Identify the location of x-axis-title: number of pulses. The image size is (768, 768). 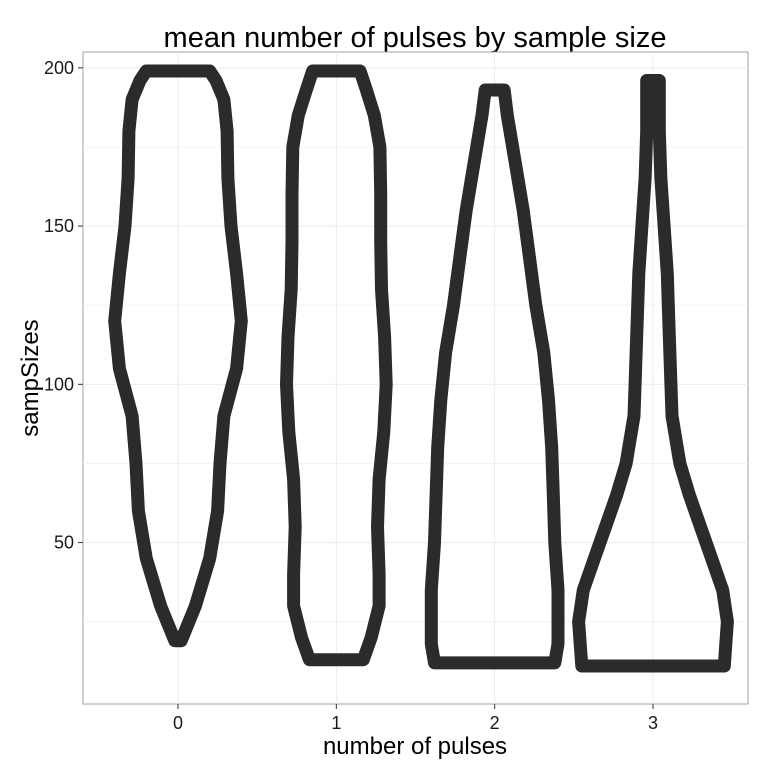
(415, 746).